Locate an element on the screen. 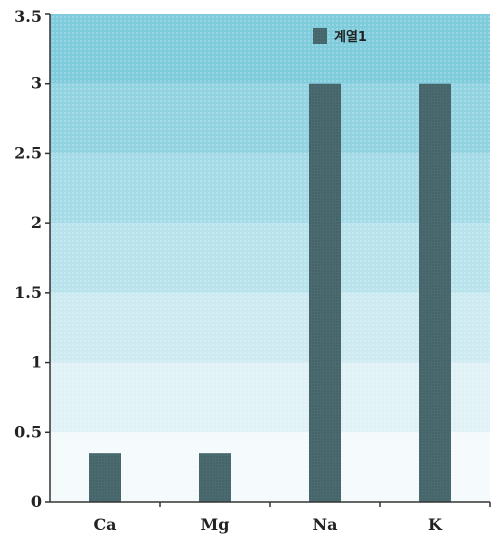 The width and height of the screenshot is (495, 540). y-tick-label: 3 is located at coordinates (36, 83).